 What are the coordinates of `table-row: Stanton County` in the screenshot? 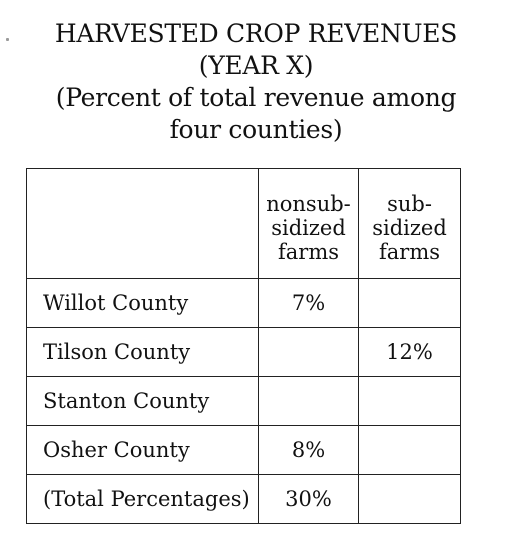 It's located at (243, 401).